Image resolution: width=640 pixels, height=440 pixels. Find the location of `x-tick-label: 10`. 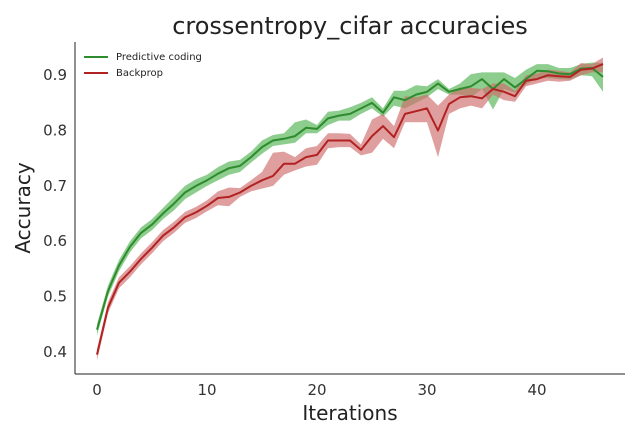

x-tick-label: 10 is located at coordinates (206, 390).